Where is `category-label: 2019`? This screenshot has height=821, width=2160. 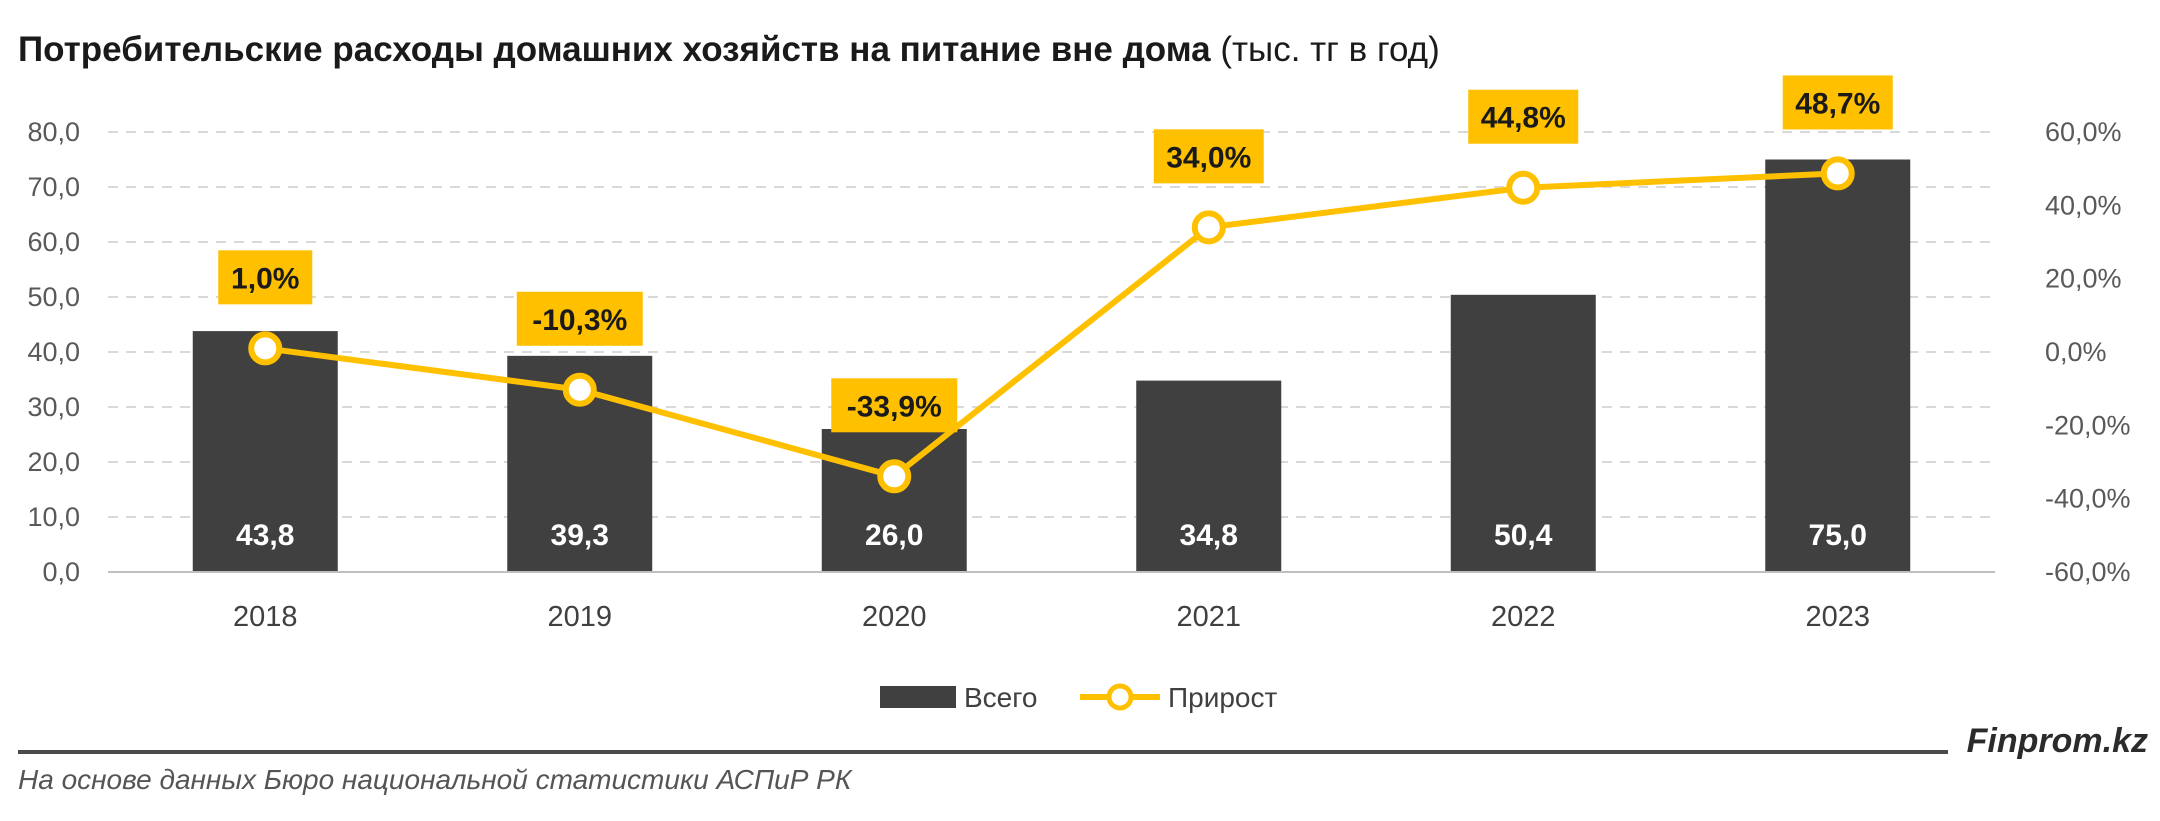
category-label: 2019 is located at coordinates (579, 617).